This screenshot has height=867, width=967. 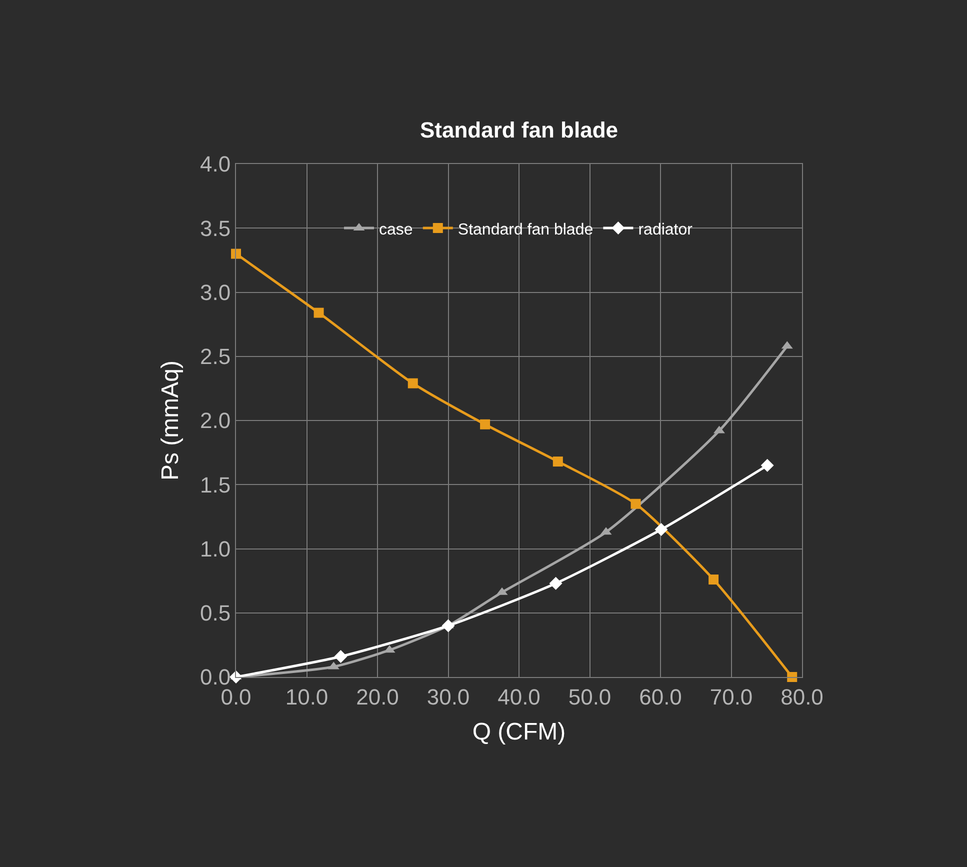 What do you see at coordinates (731, 697) in the screenshot?
I see `x-tick-label: 70.0` at bounding box center [731, 697].